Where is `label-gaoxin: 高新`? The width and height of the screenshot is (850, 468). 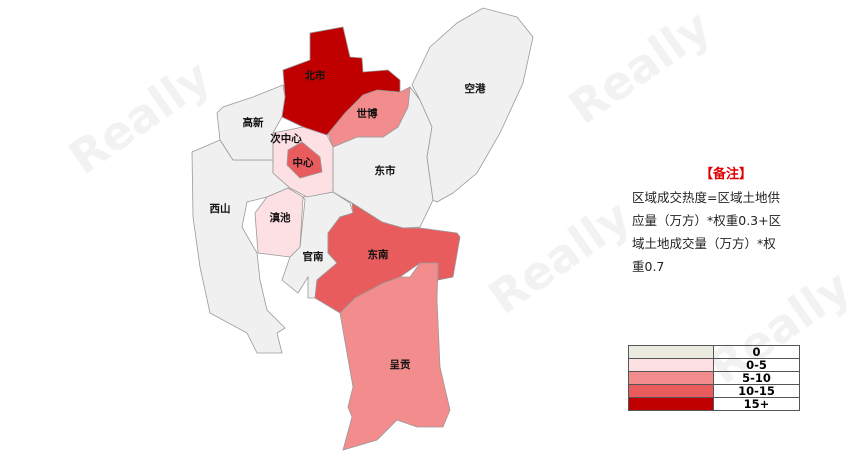 label-gaoxin: 高新 is located at coordinates (253, 122).